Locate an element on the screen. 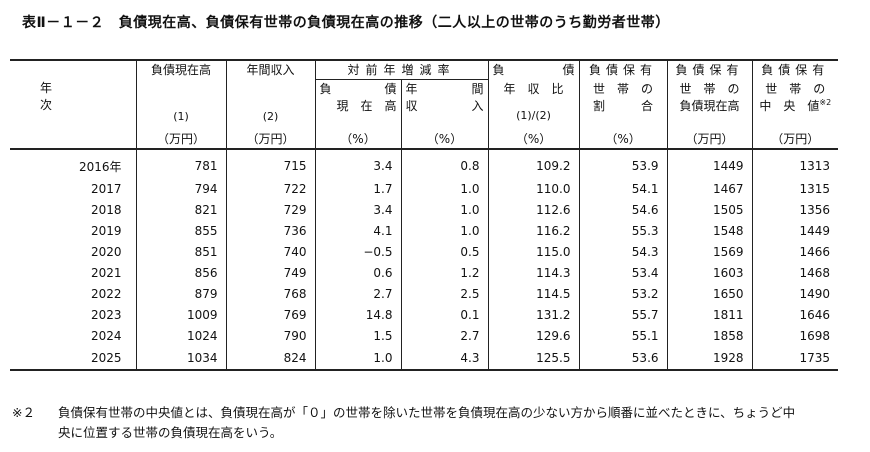 This screenshot has width=870, height=452. income-change-cell: 0.1 is located at coordinates (444, 314).